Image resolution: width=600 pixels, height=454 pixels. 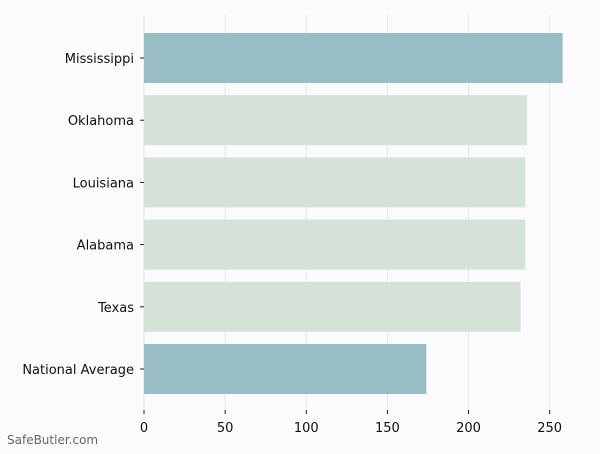 I want to click on bar-louisiana, so click(x=335, y=182).